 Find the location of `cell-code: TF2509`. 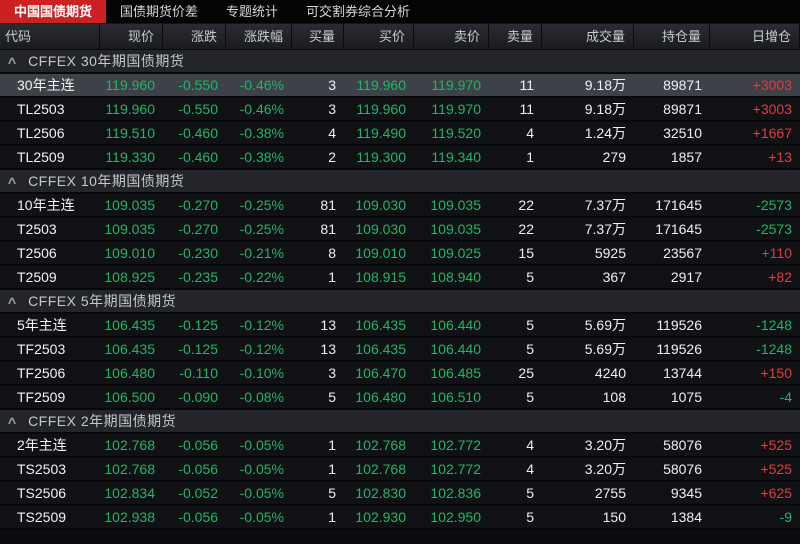

cell-code: TF2509 is located at coordinates (41, 397).